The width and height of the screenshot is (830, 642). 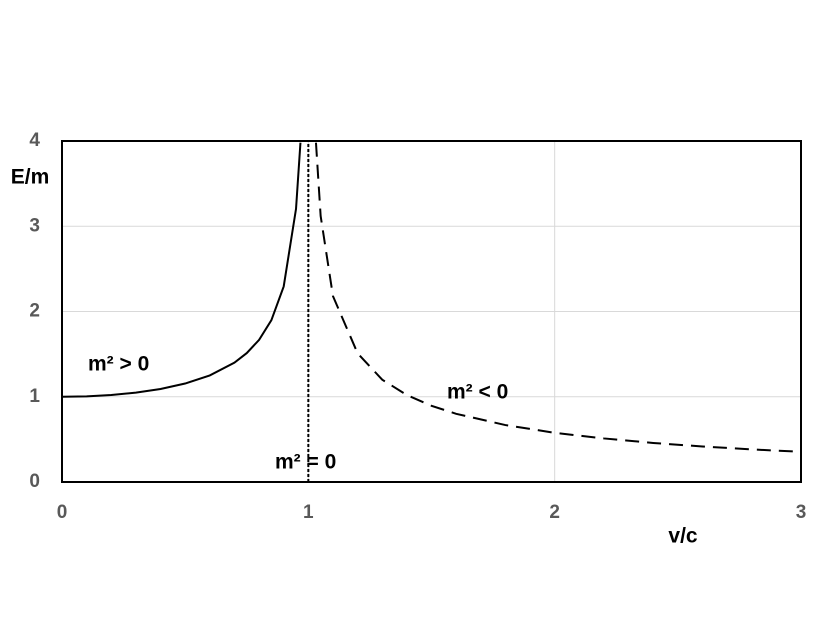 What do you see at coordinates (34, 481) in the screenshot?
I see `y-tick-label: 0` at bounding box center [34, 481].